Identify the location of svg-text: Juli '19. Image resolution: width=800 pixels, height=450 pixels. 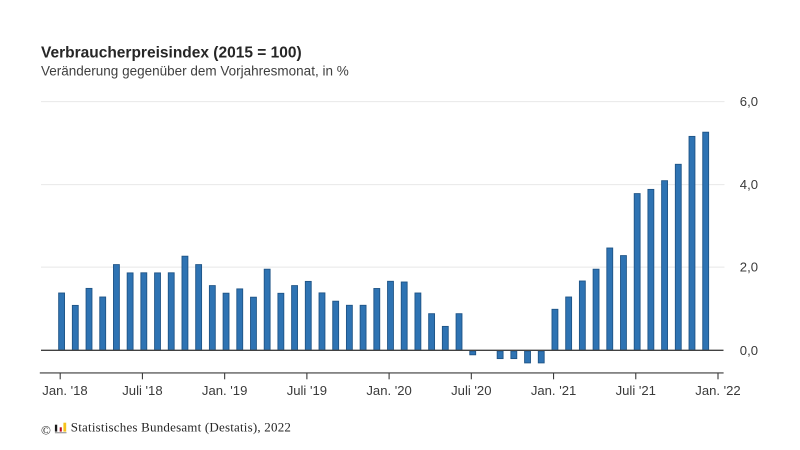
(307, 390).